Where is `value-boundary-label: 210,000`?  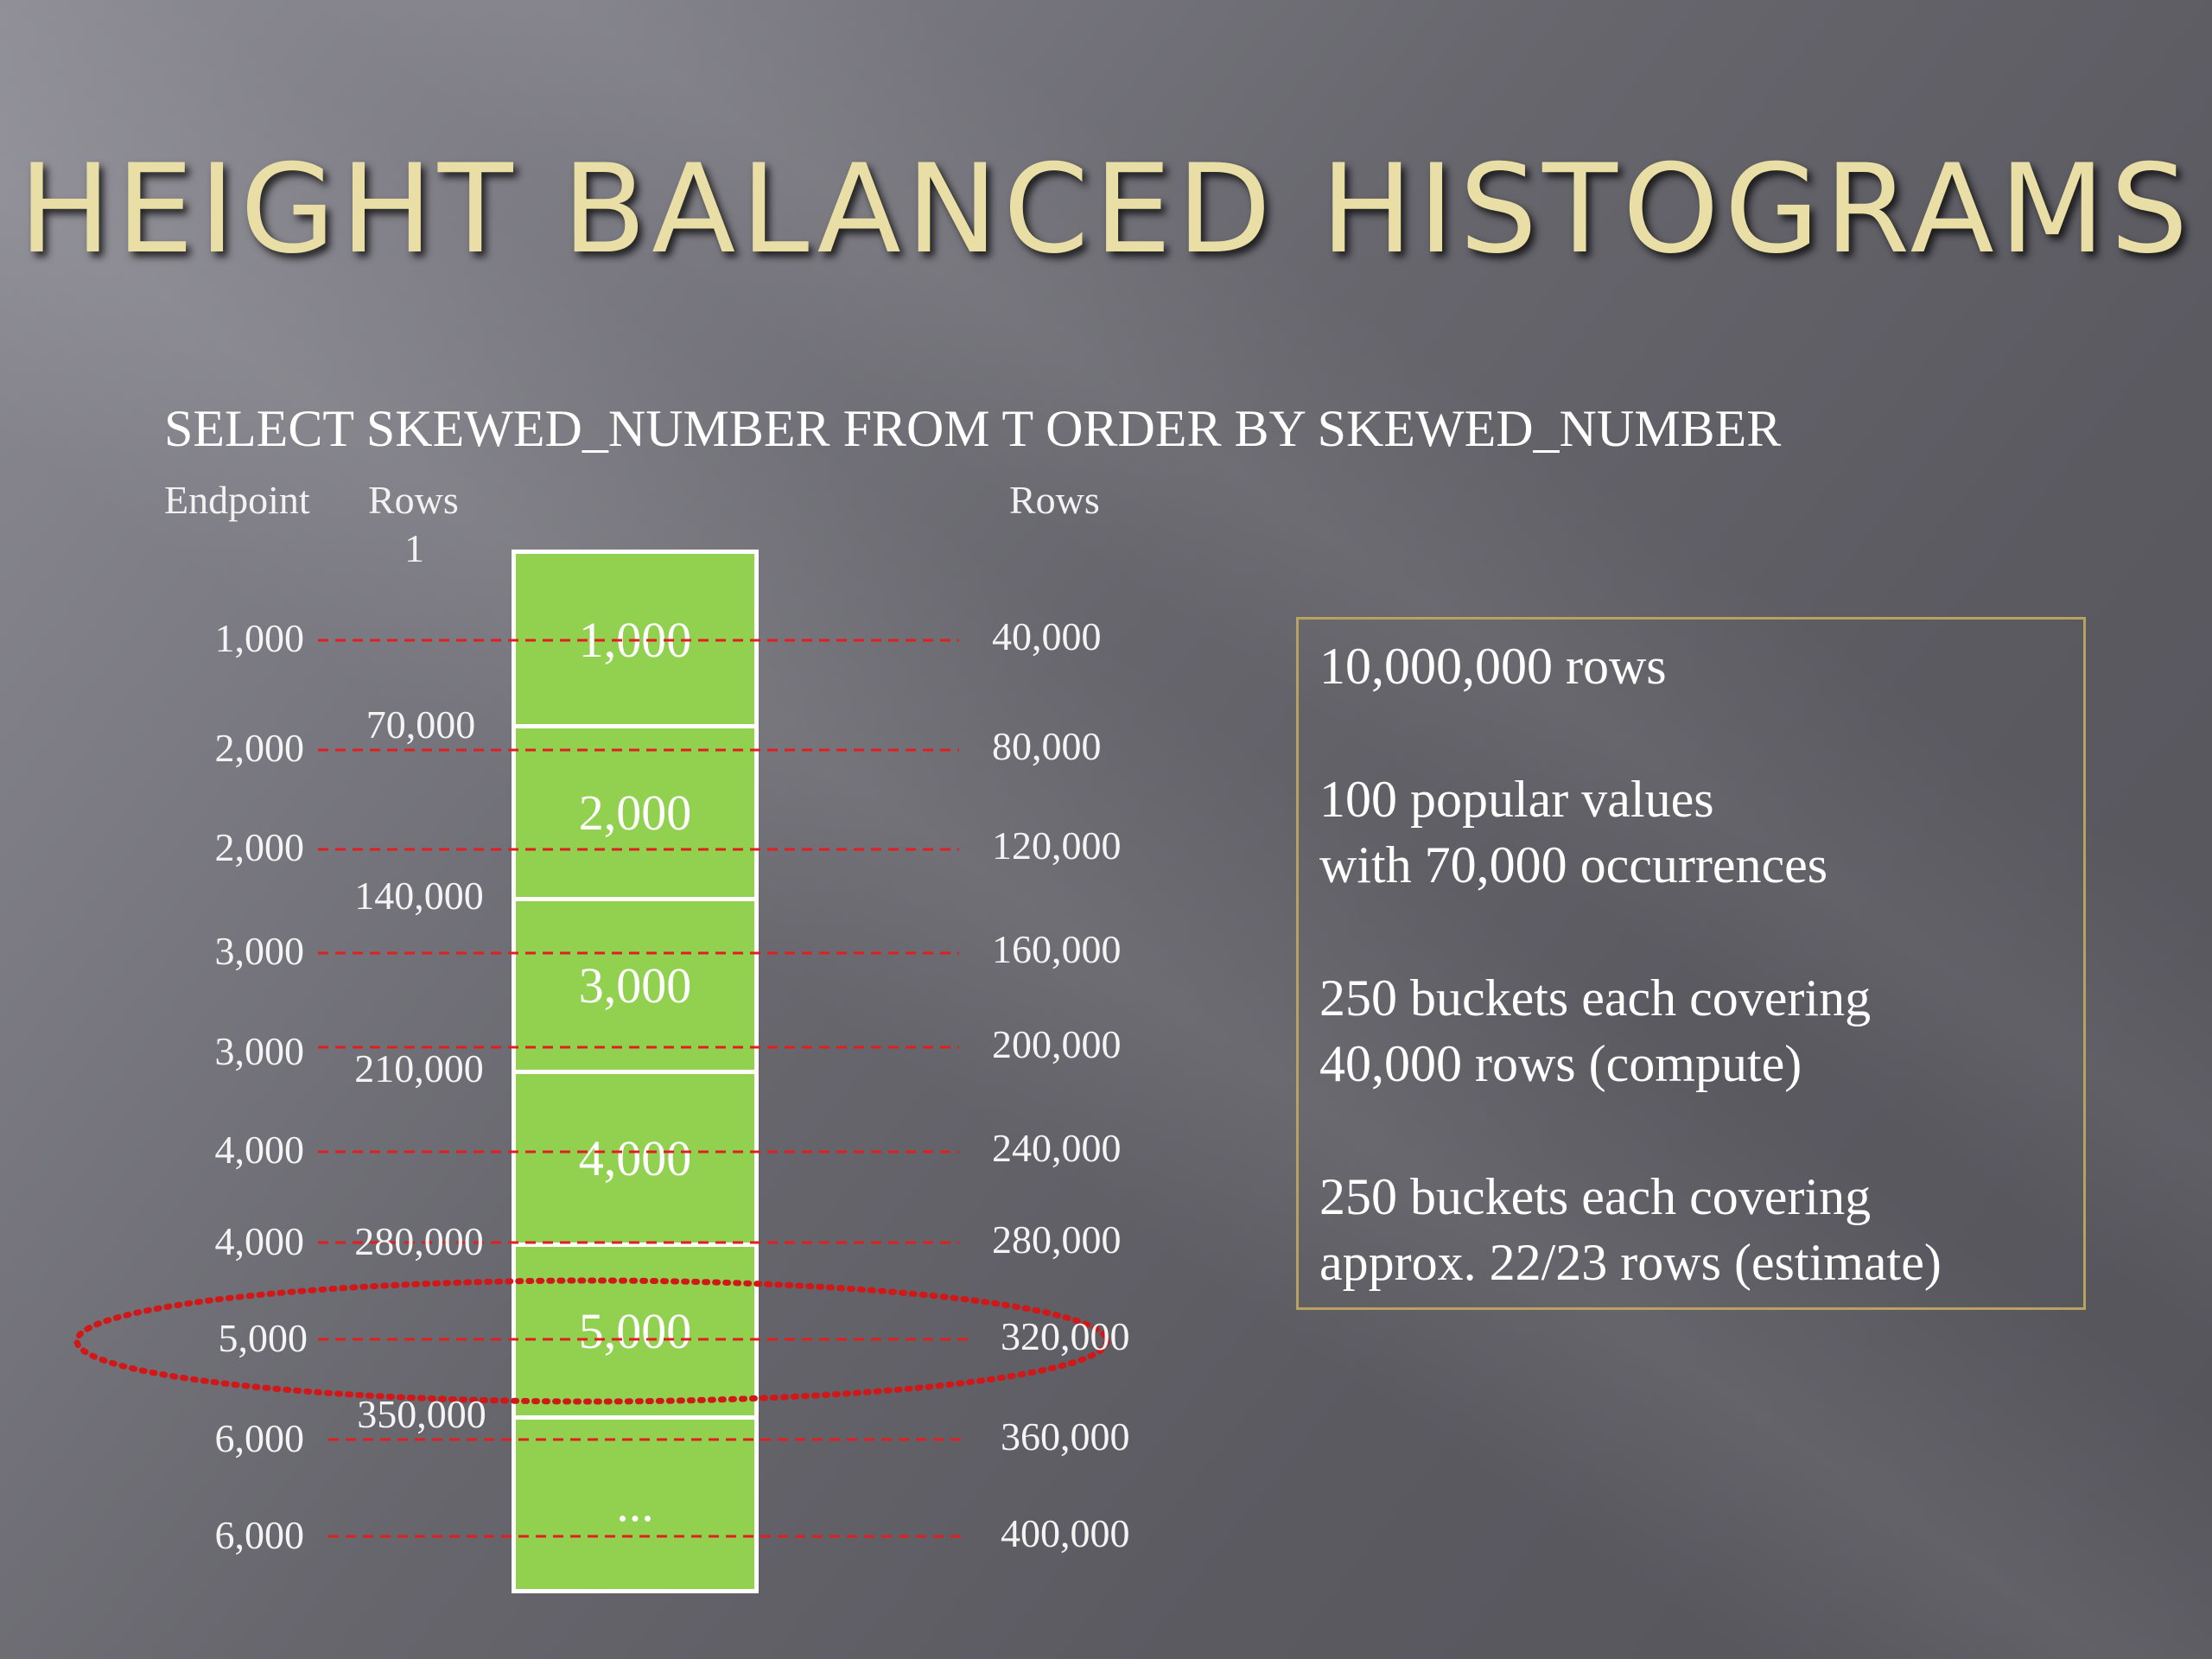
value-boundary-label: 210,000 is located at coordinates (419, 1068).